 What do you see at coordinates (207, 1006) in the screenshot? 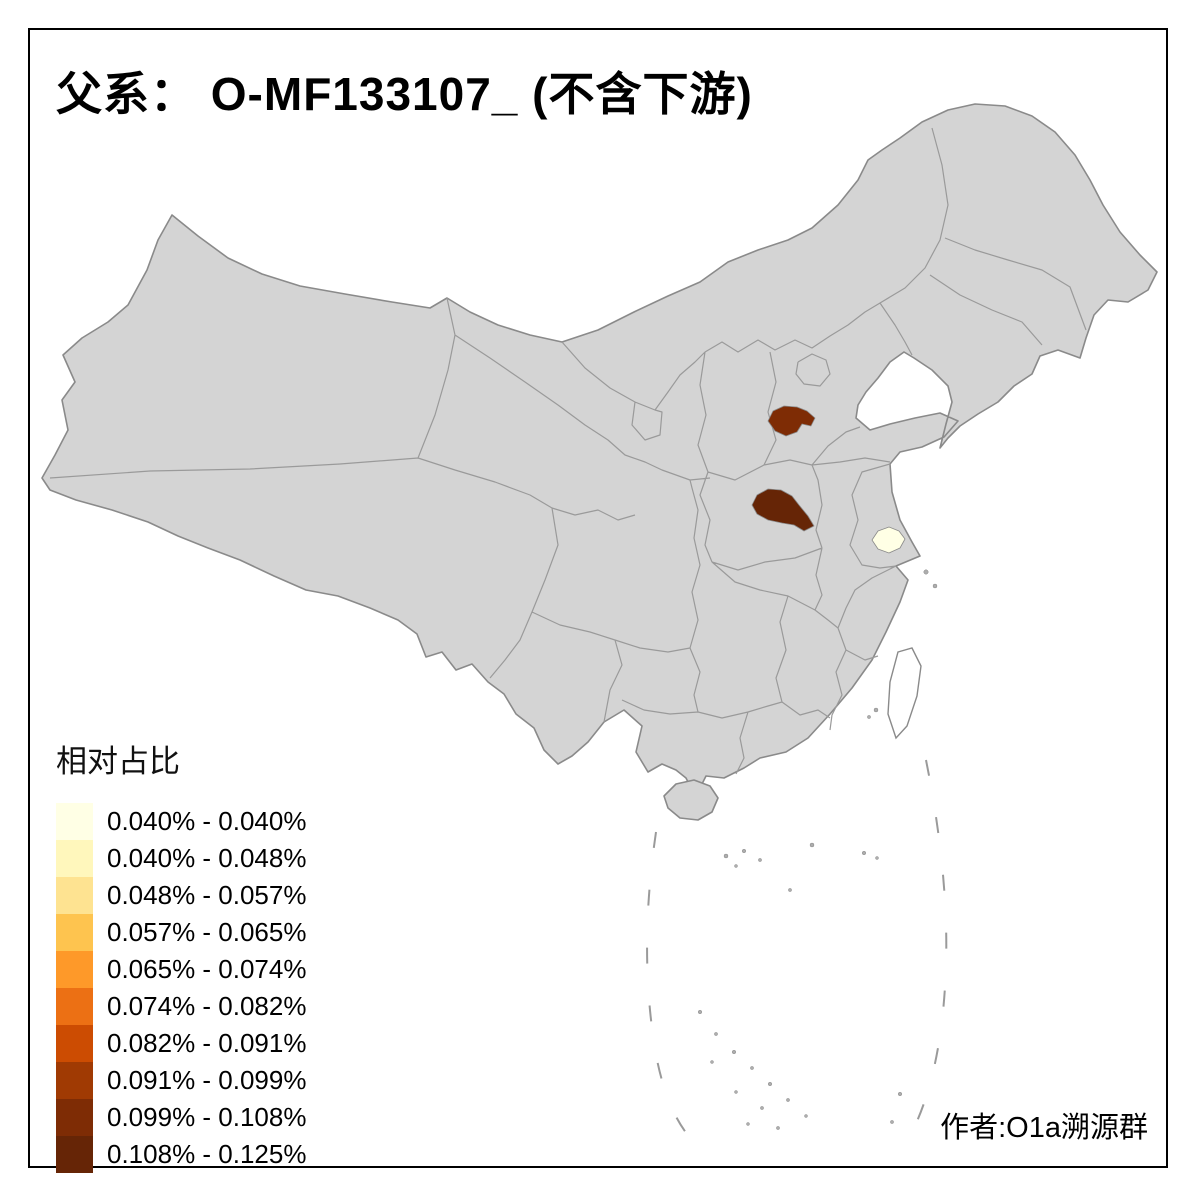
I see `legend-label: 0.074% - 0.082%` at bounding box center [207, 1006].